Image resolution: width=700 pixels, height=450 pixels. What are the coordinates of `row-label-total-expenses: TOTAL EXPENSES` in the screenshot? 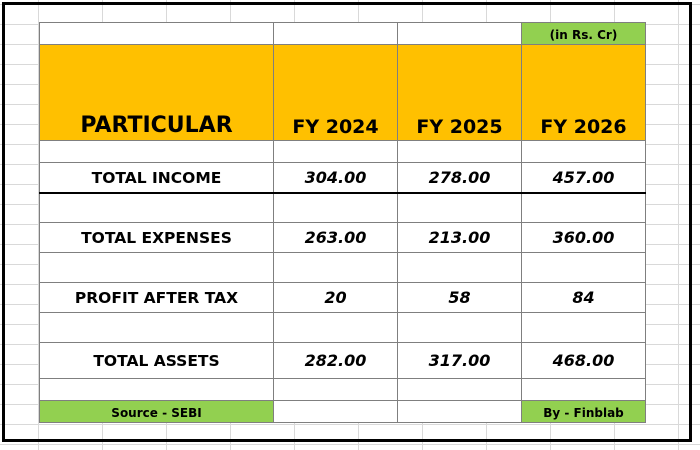 It's located at (156, 238).